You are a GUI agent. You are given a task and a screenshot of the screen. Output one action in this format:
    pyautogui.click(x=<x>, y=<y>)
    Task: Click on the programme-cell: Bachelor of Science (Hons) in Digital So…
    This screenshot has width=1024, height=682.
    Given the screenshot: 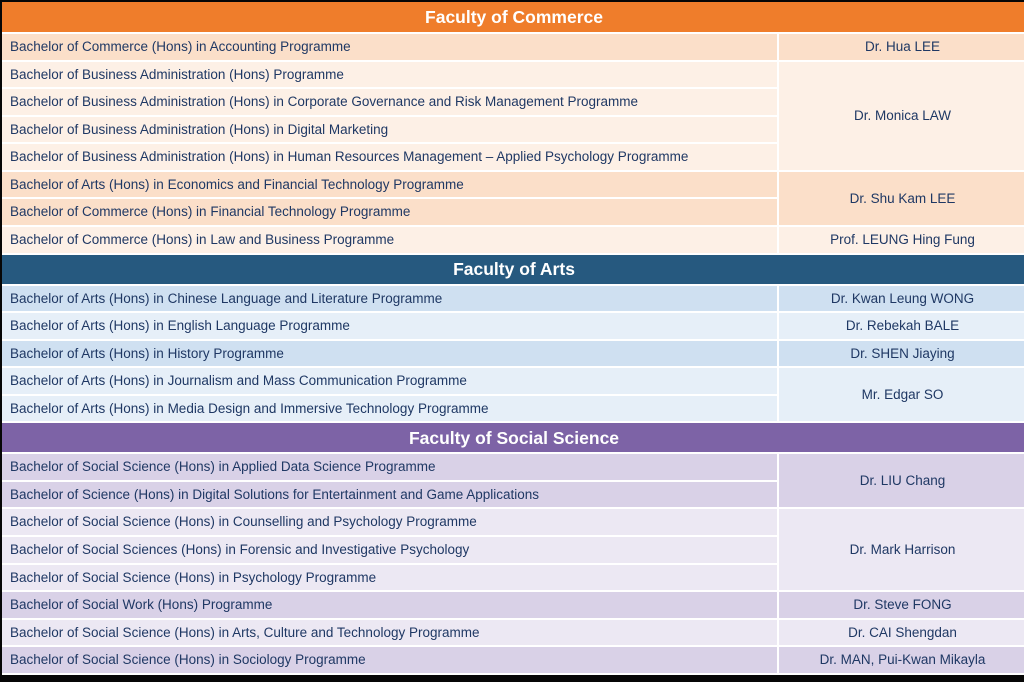 What is the action you would take?
    pyautogui.click(x=390, y=495)
    